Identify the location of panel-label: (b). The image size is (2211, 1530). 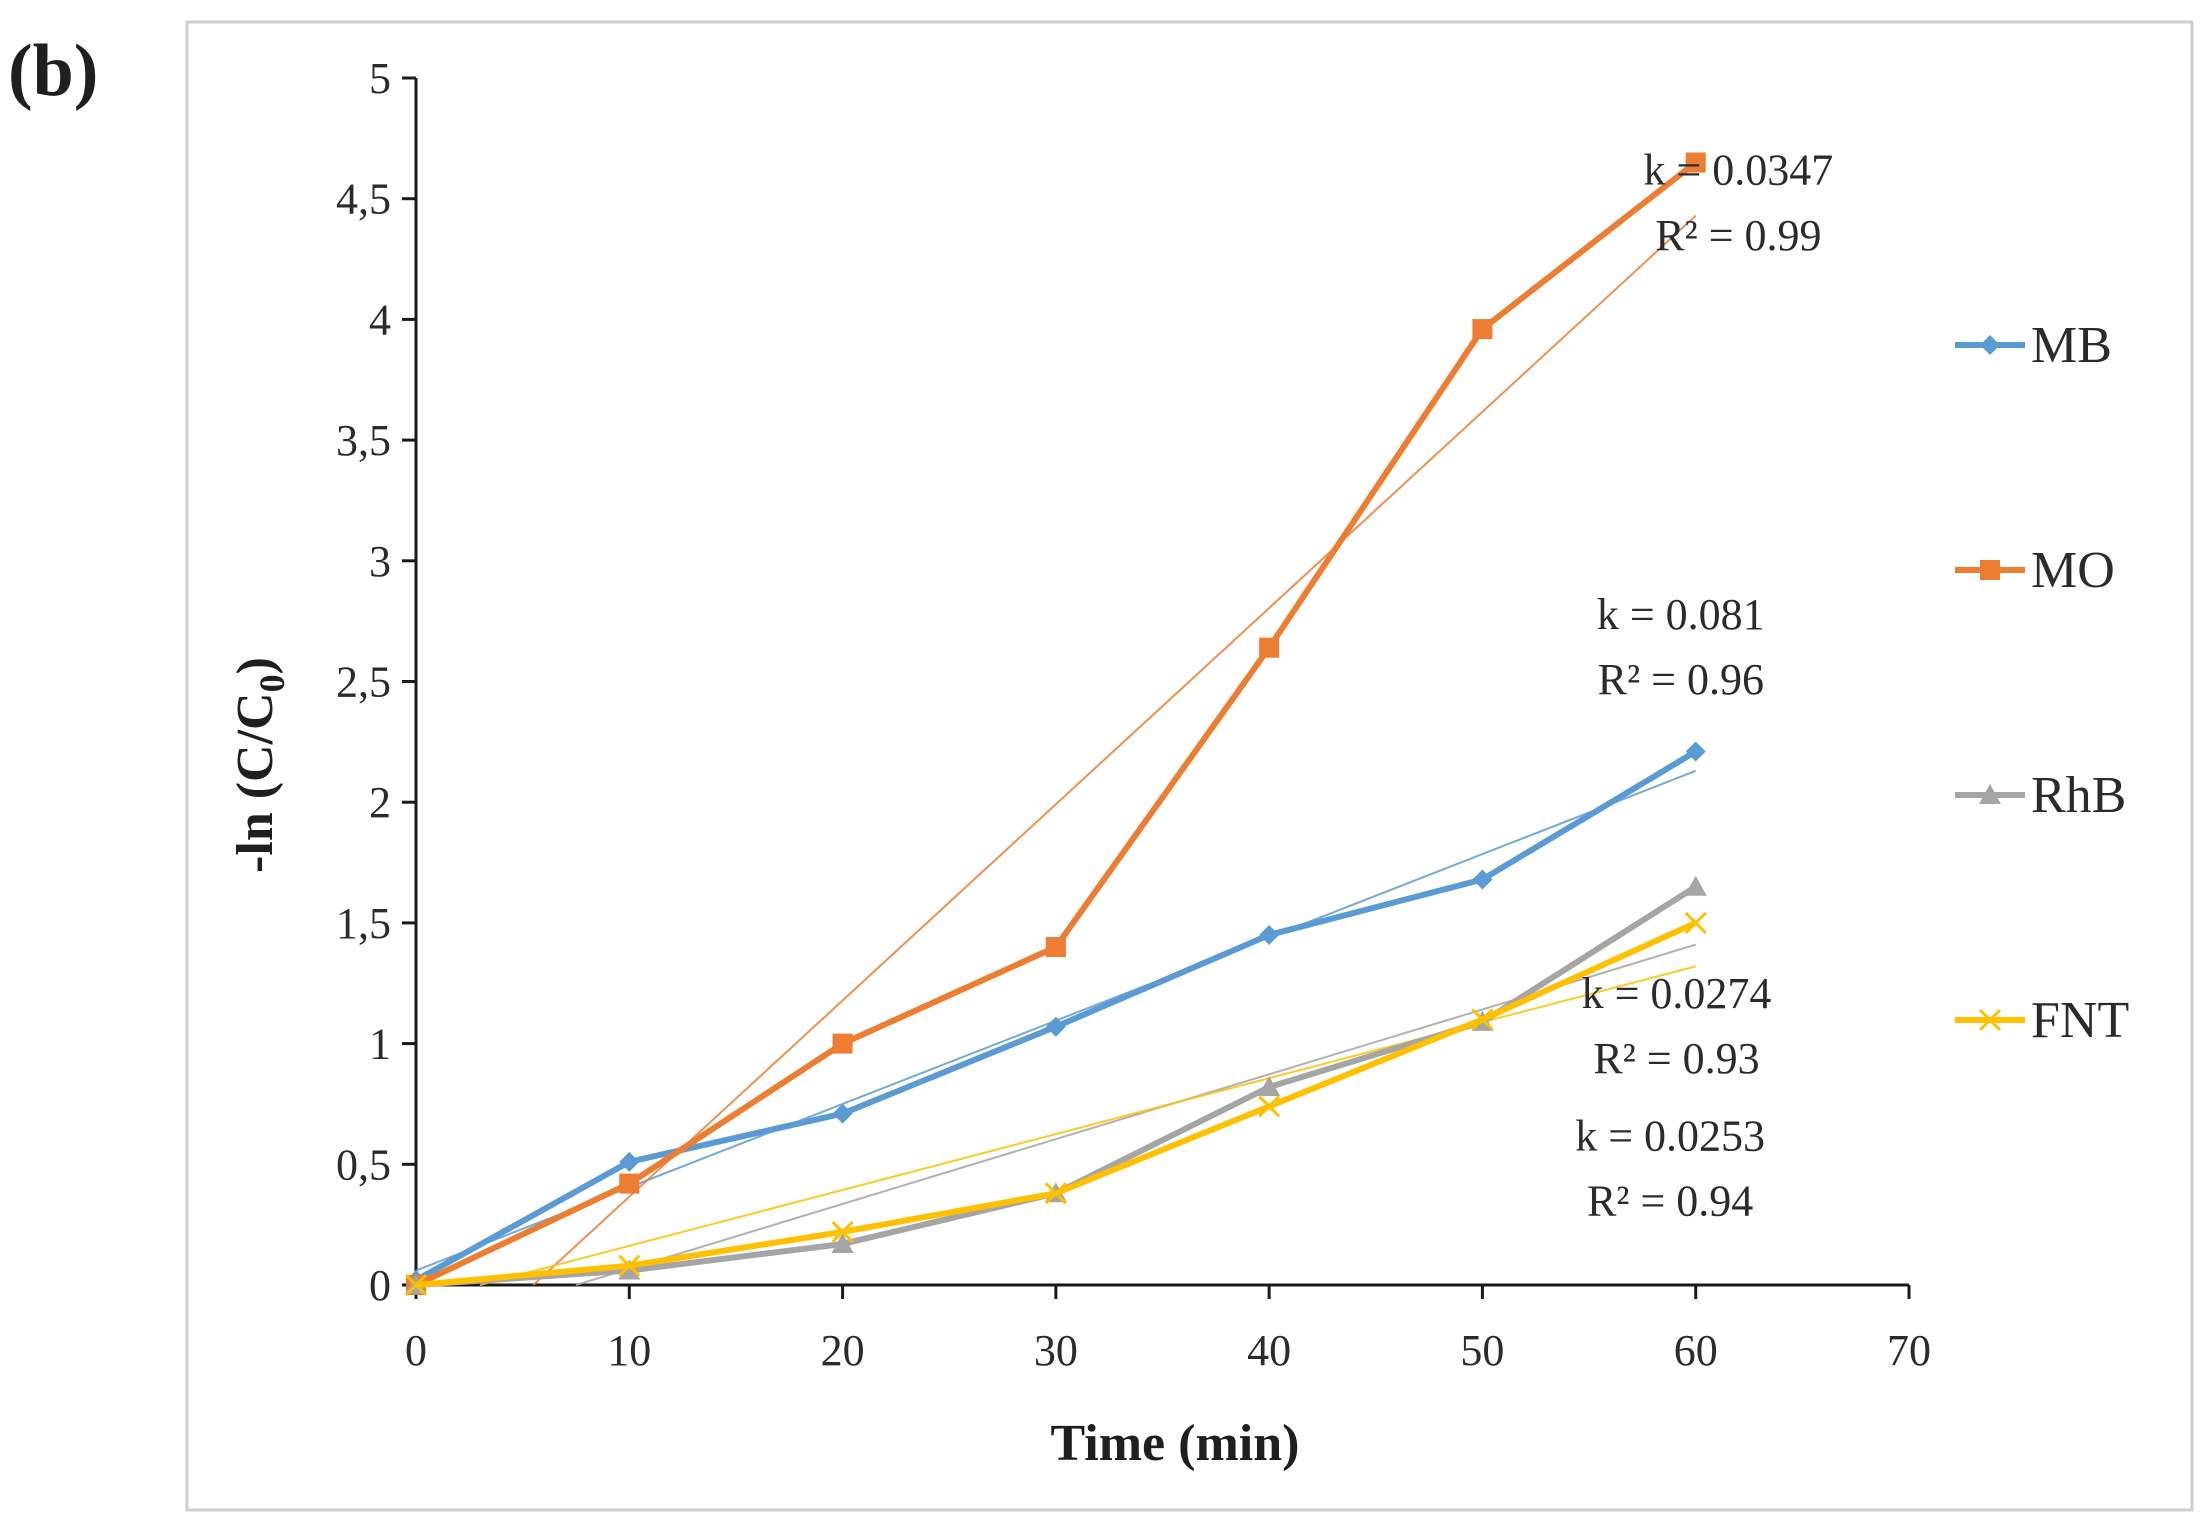
(53, 71).